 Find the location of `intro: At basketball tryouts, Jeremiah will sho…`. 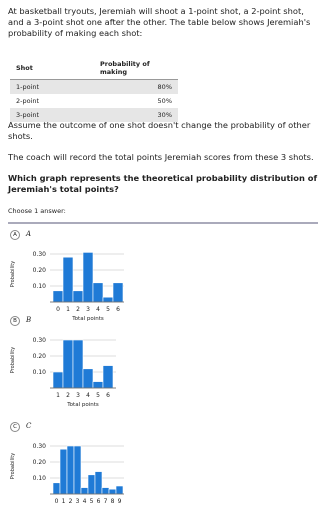

intro: At basketball tryouts, Jeremiah will sho… is located at coordinates (159, 22).